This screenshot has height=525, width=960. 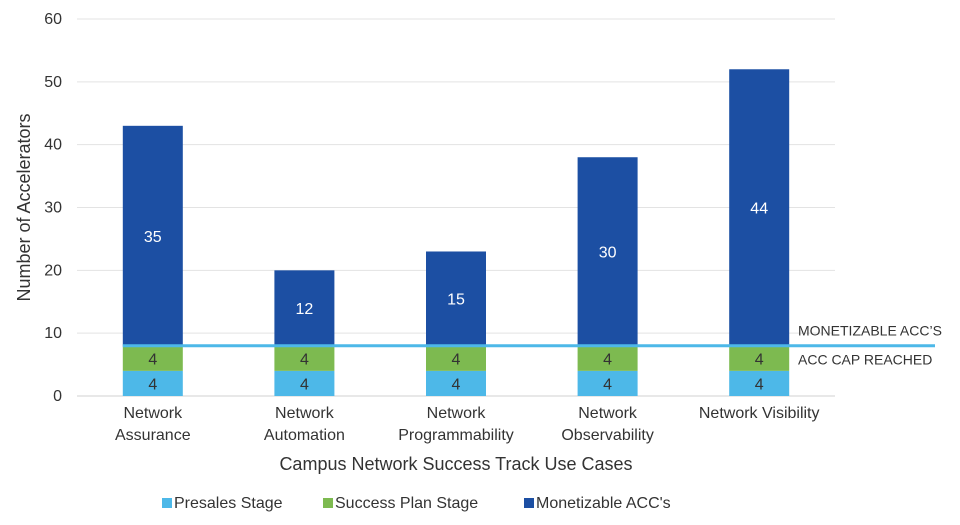 I want to click on bar-value-label: 12, so click(x=305, y=309).